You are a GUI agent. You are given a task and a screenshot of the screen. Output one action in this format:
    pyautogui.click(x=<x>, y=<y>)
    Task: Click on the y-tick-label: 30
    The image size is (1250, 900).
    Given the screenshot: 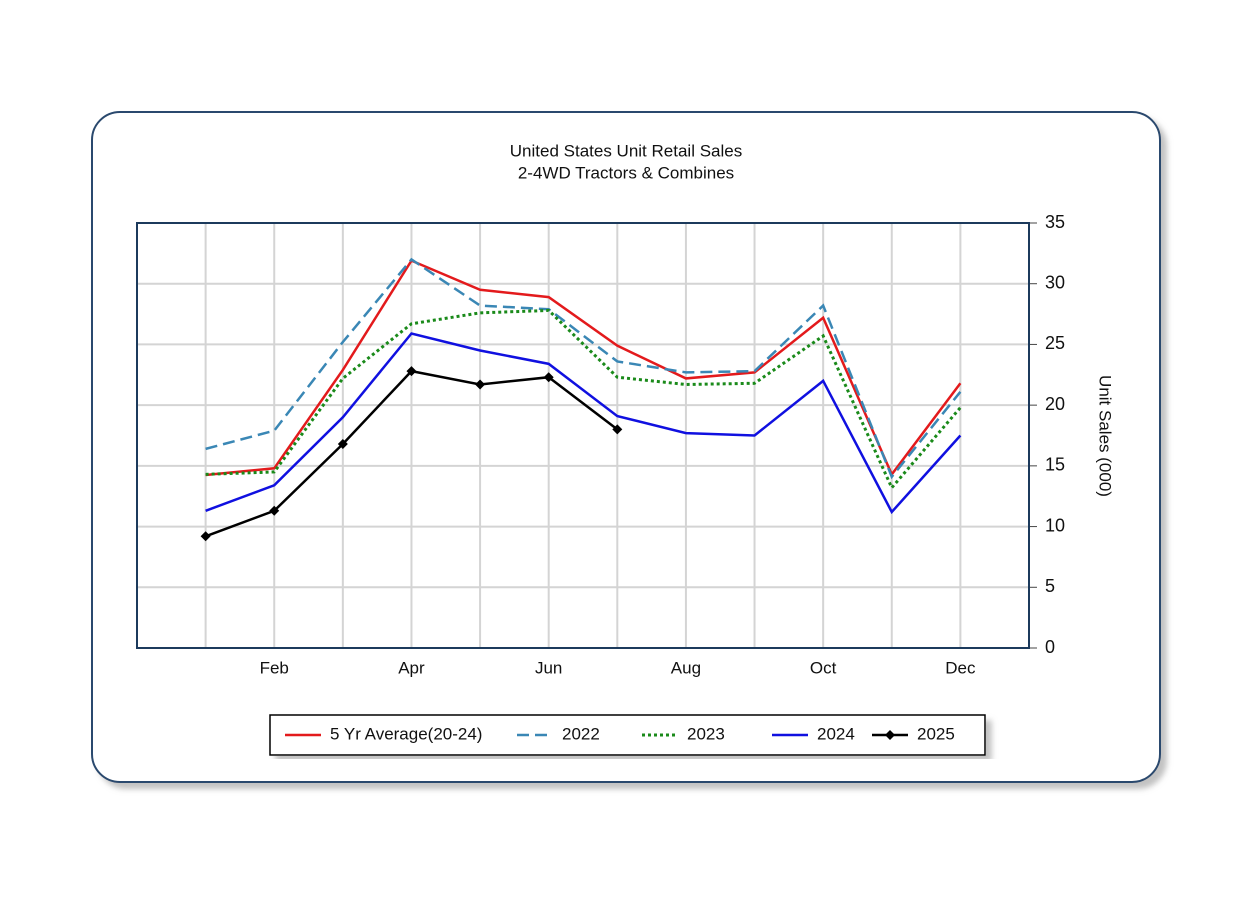 What is the action you would take?
    pyautogui.click(x=1055, y=282)
    